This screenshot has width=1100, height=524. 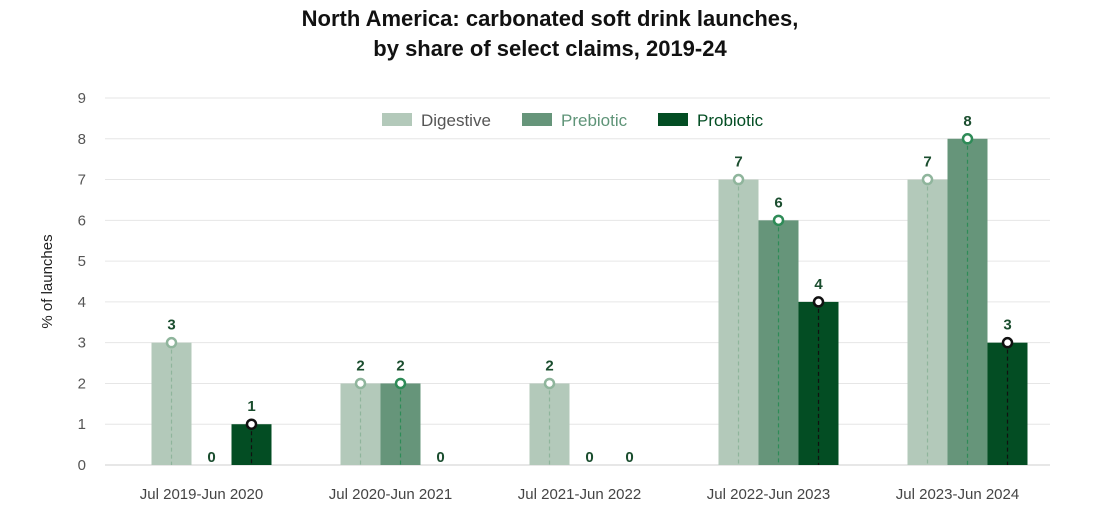 I want to click on y-tick-label: 5, so click(x=82, y=261).